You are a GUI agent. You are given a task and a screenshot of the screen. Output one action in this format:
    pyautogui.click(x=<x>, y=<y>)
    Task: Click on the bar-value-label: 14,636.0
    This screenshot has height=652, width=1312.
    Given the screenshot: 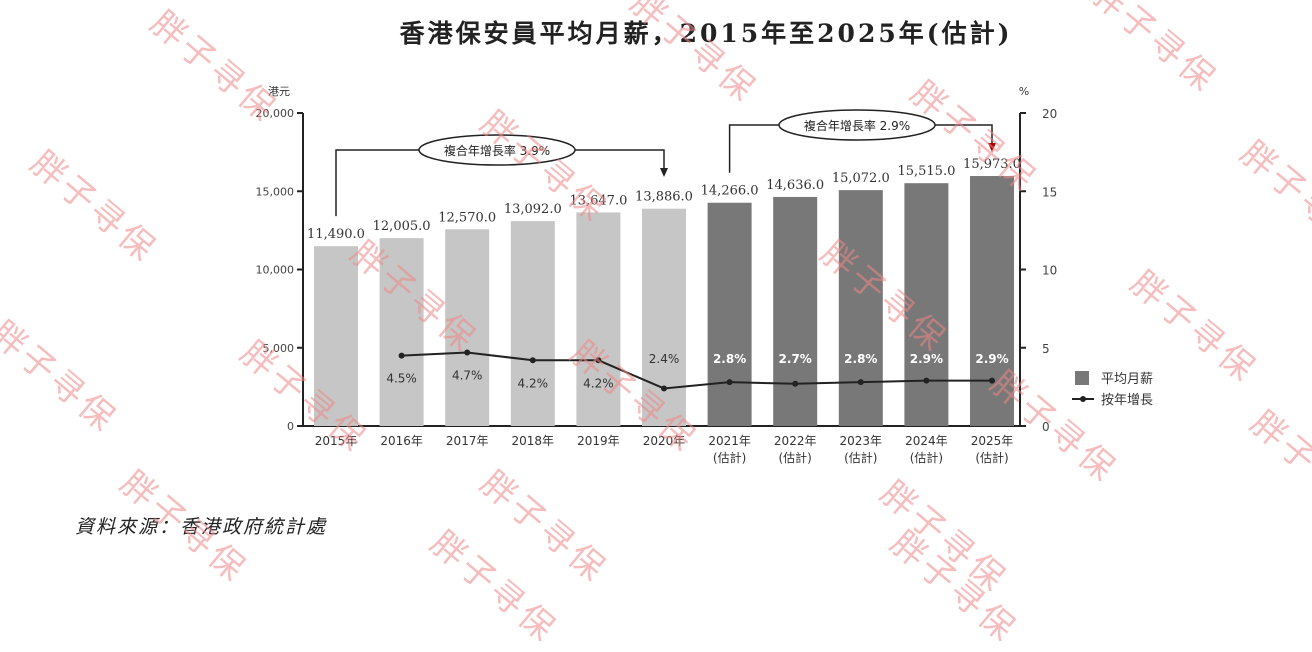 What is the action you would take?
    pyautogui.click(x=795, y=185)
    